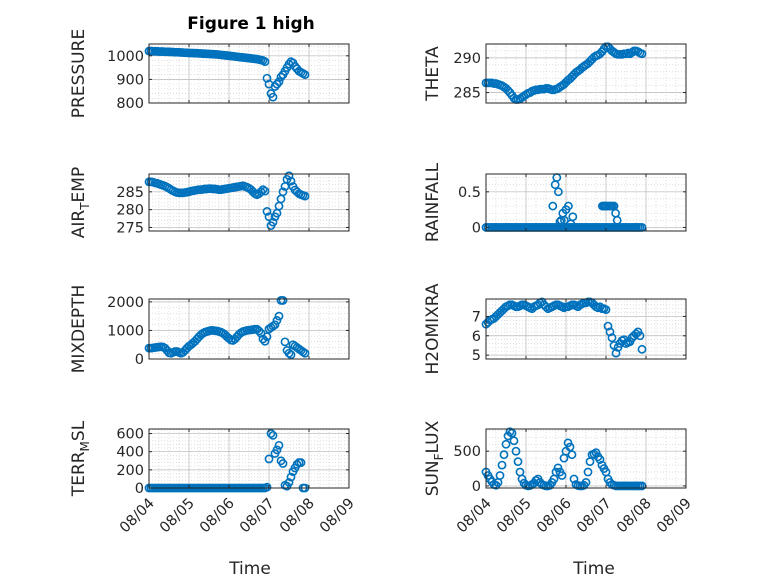 The width and height of the screenshot is (778, 583). What do you see at coordinates (79, 329) in the screenshot?
I see `mixdepth-y-axis-label: MIXDEPTH` at bounding box center [79, 329].